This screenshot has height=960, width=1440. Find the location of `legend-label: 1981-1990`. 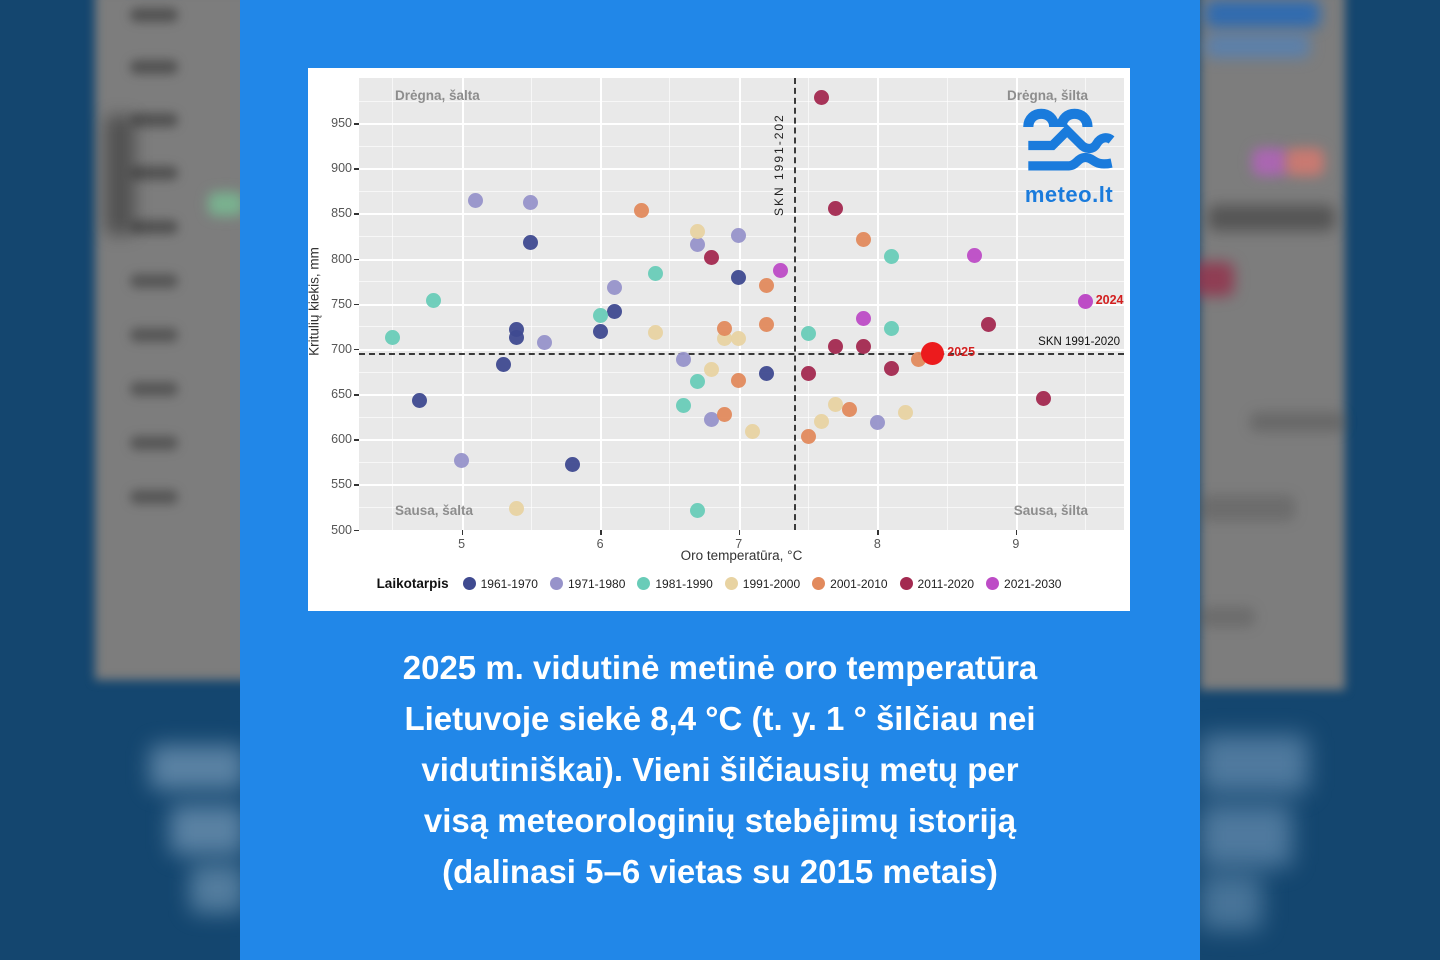

legend-label: 1981-1990 is located at coordinates (684, 583).